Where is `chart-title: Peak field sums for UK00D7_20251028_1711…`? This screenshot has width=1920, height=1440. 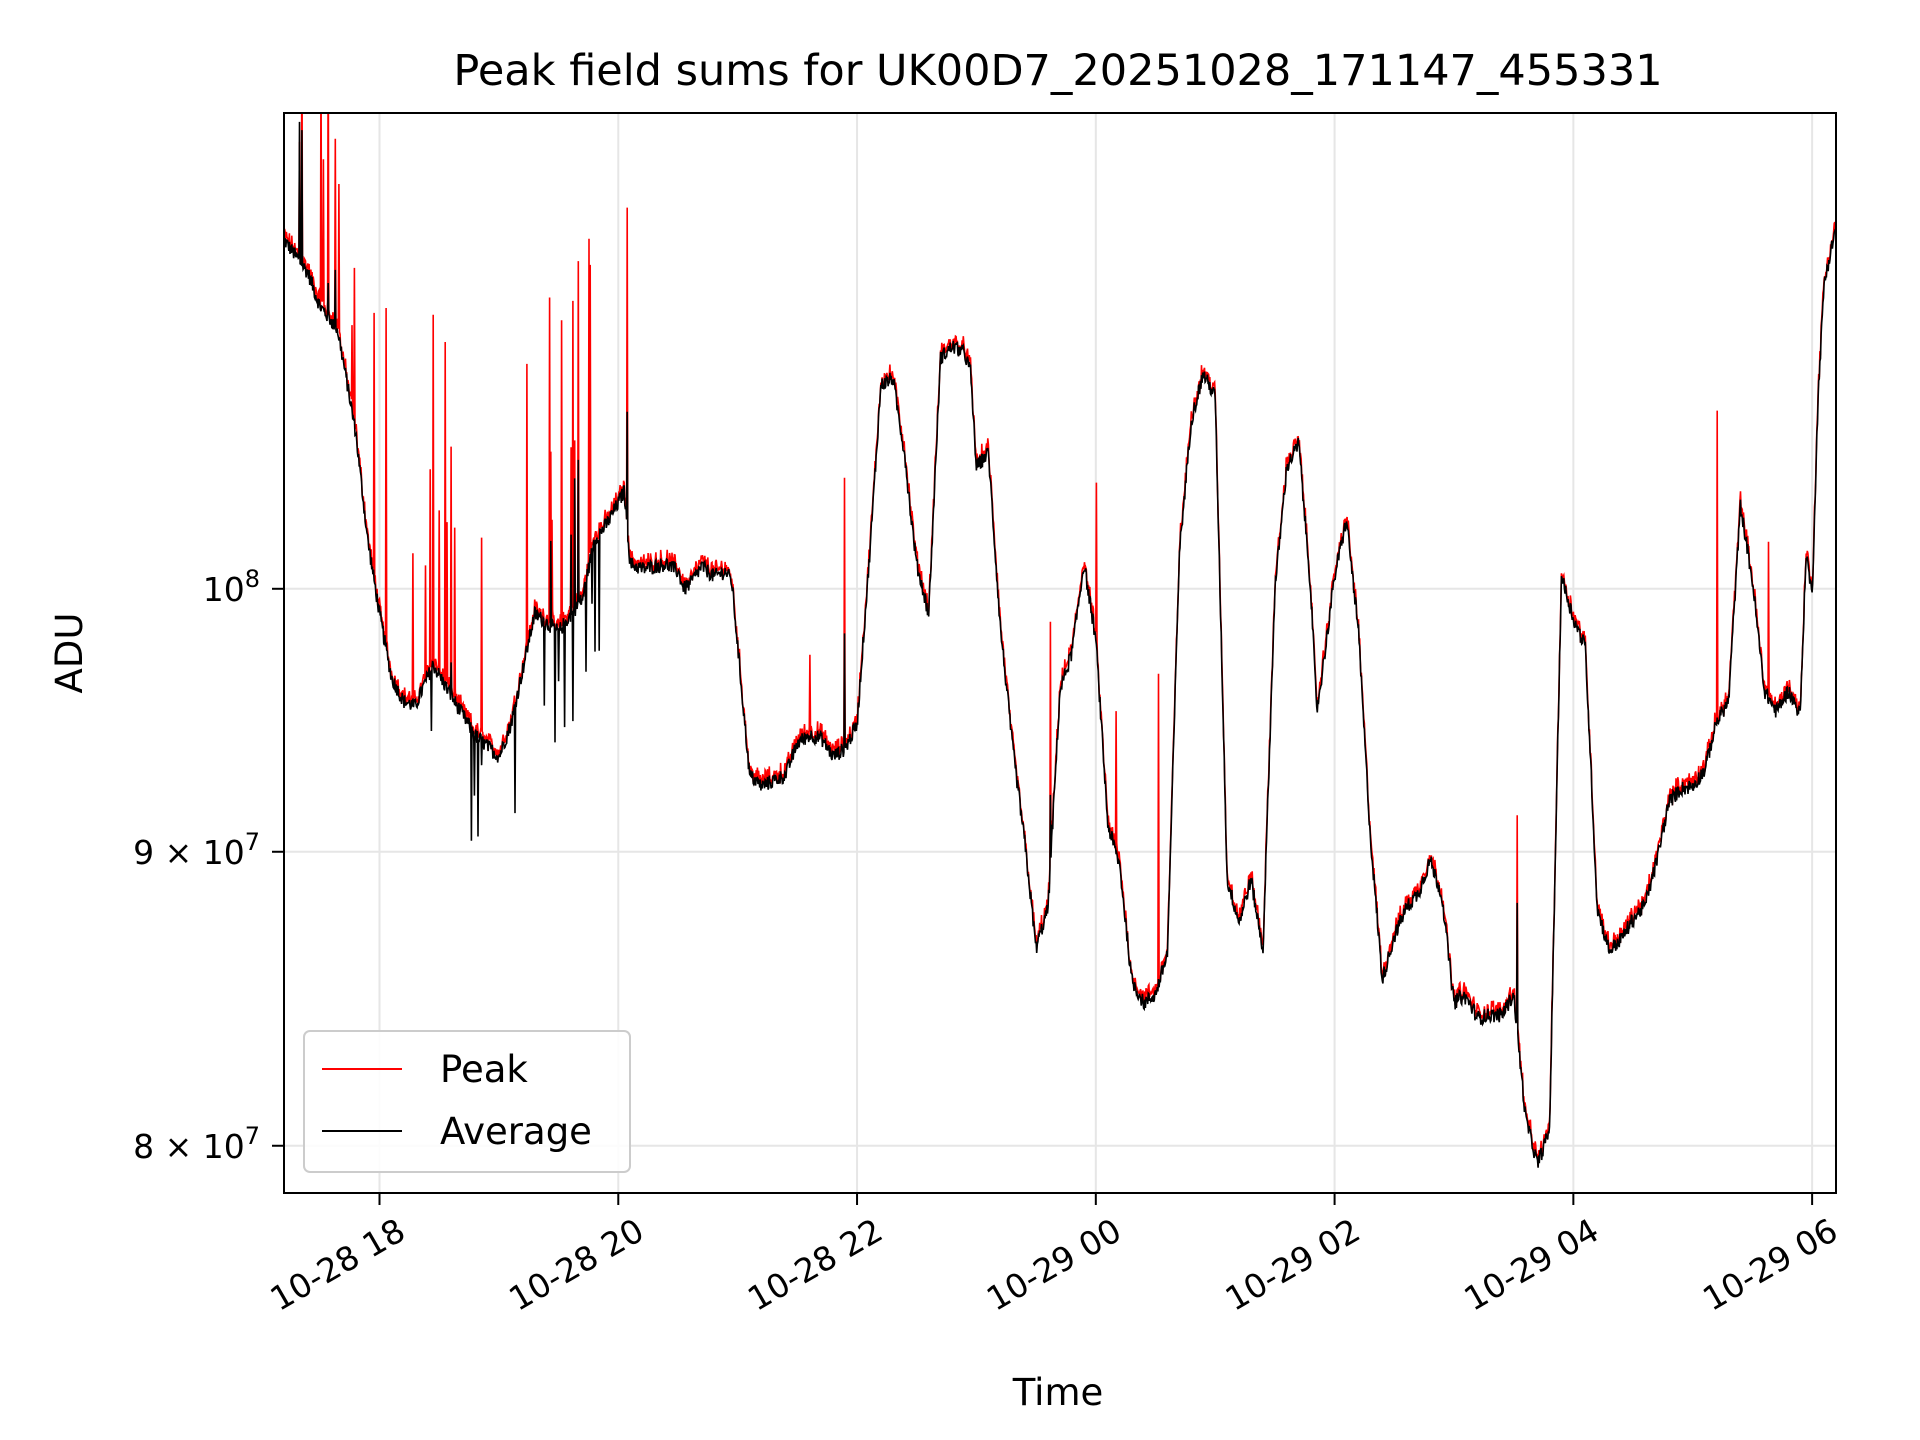 chart-title: Peak field sums for UK00D7_20251028_1711… is located at coordinates (1057, 71).